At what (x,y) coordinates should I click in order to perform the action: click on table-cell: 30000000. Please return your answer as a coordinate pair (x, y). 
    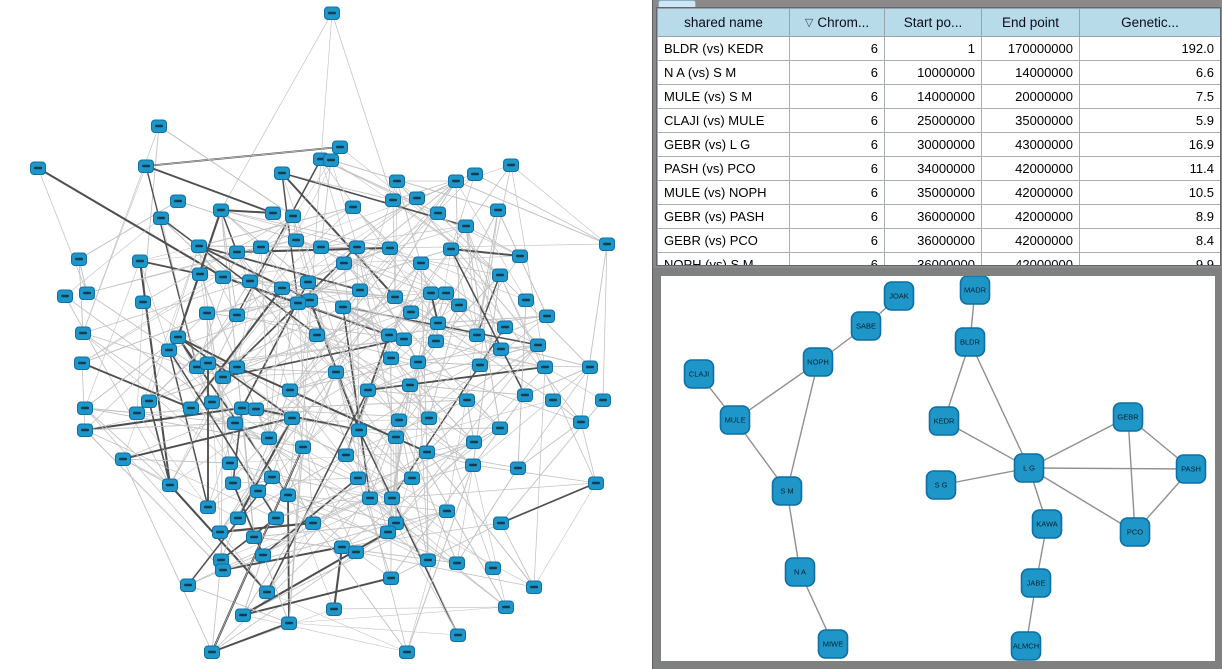
    Looking at the image, I should click on (933, 144).